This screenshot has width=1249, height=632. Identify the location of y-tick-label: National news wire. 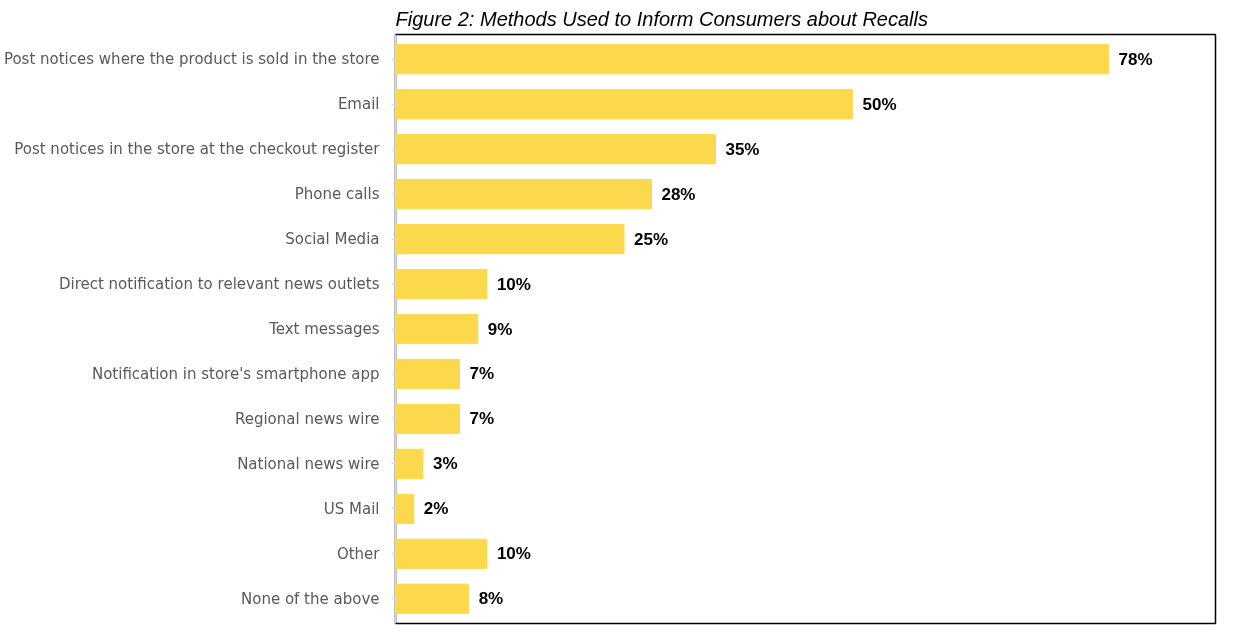
(308, 463).